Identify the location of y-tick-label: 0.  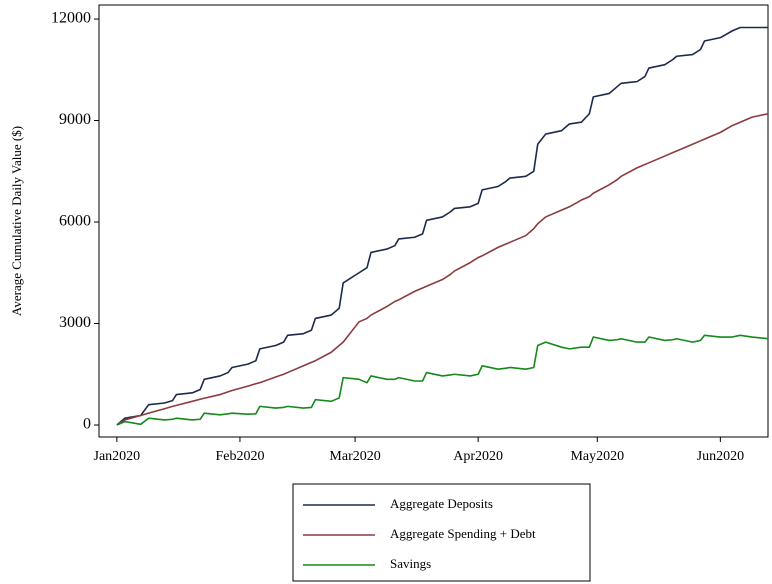
(87, 424).